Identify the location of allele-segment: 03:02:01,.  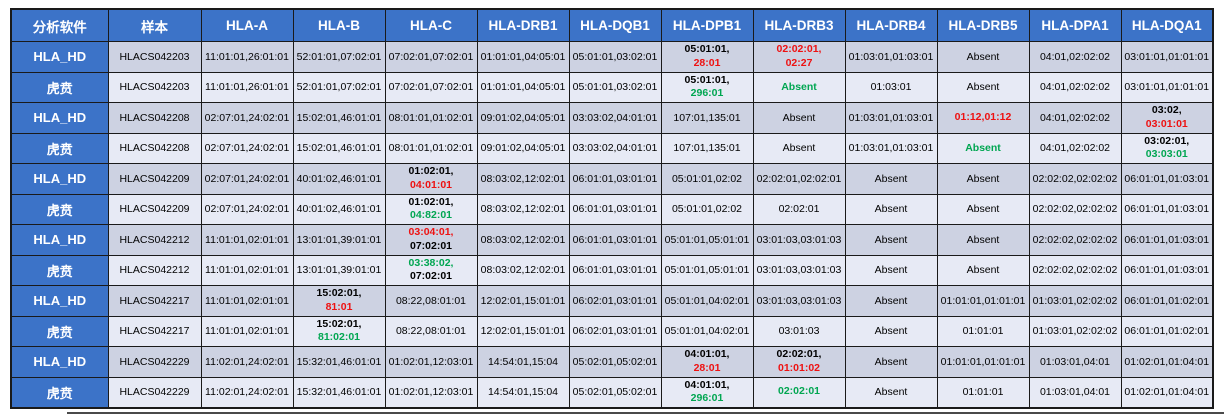
(1167, 140).